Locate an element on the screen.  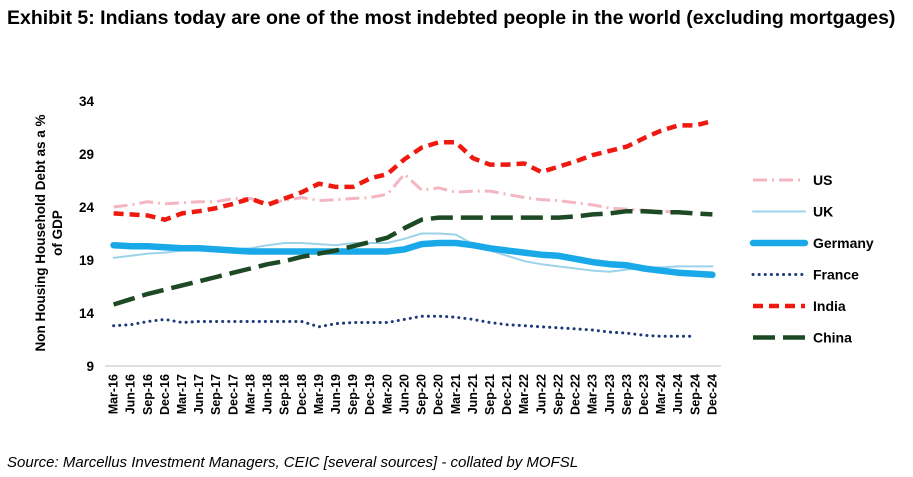
legend-label-china: China is located at coordinates (832, 338).